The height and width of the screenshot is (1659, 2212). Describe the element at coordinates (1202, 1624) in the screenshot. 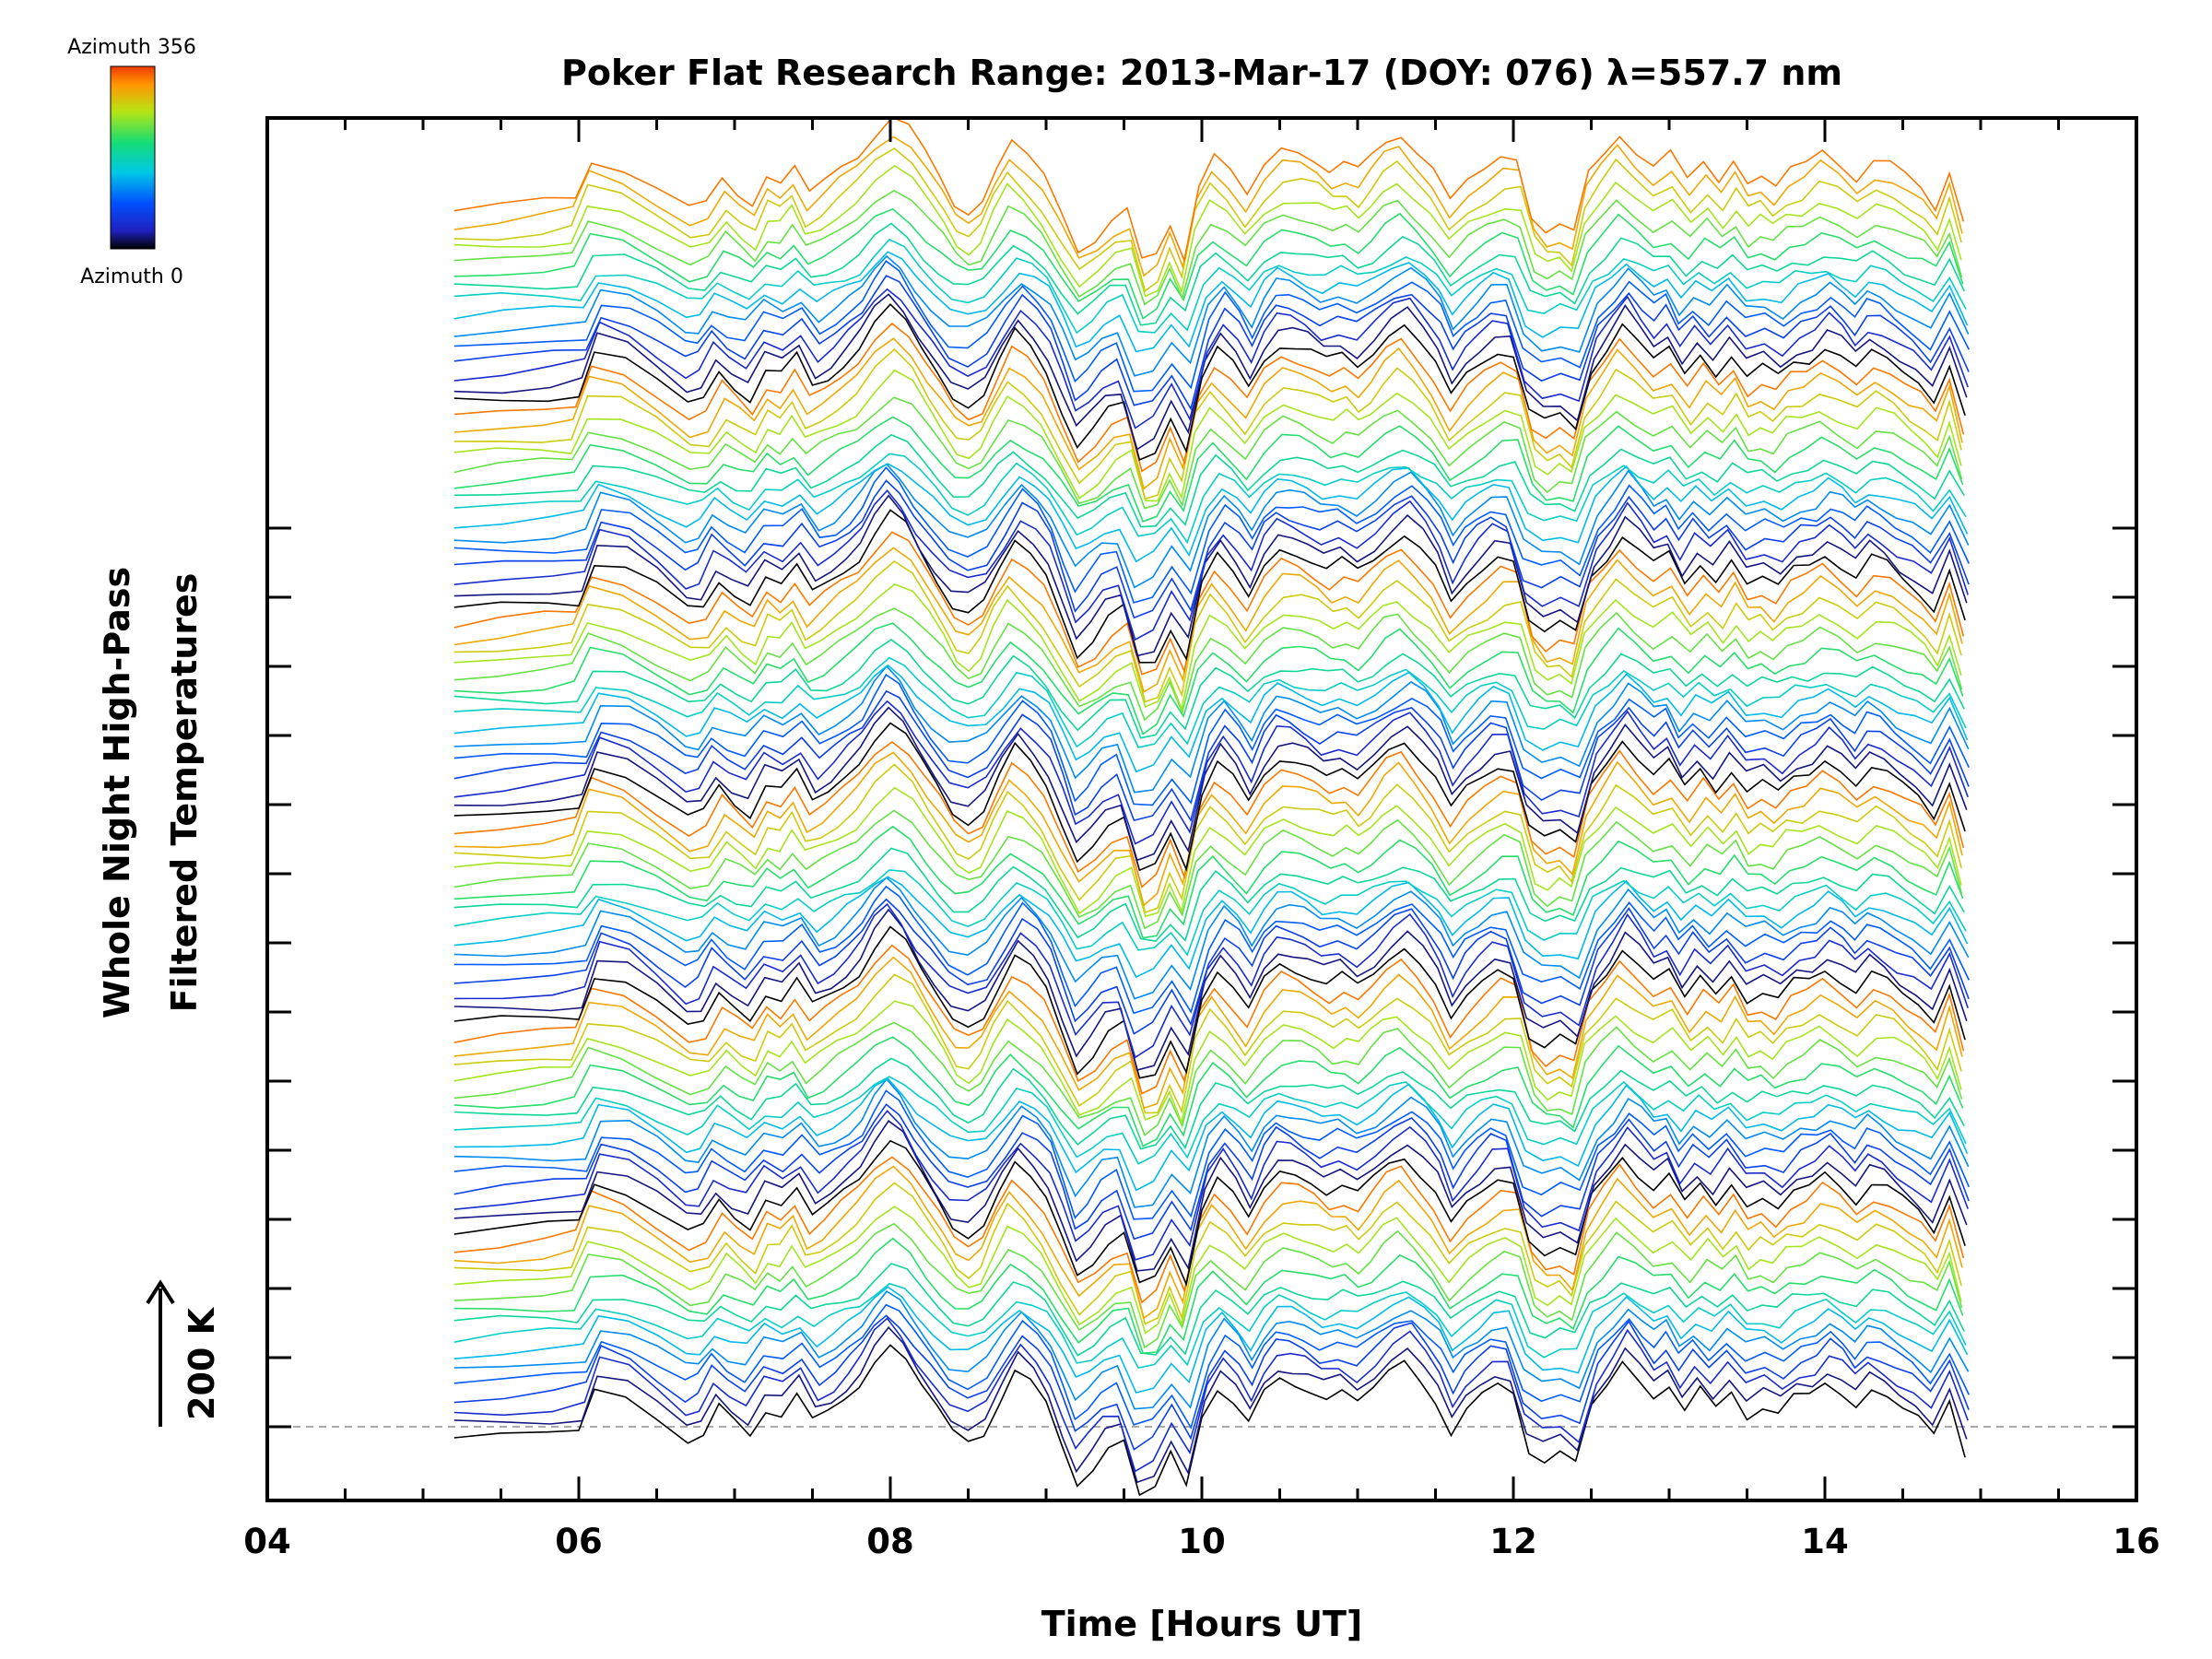

I see `x-axis-label: Time [Hours UT]` at that location.